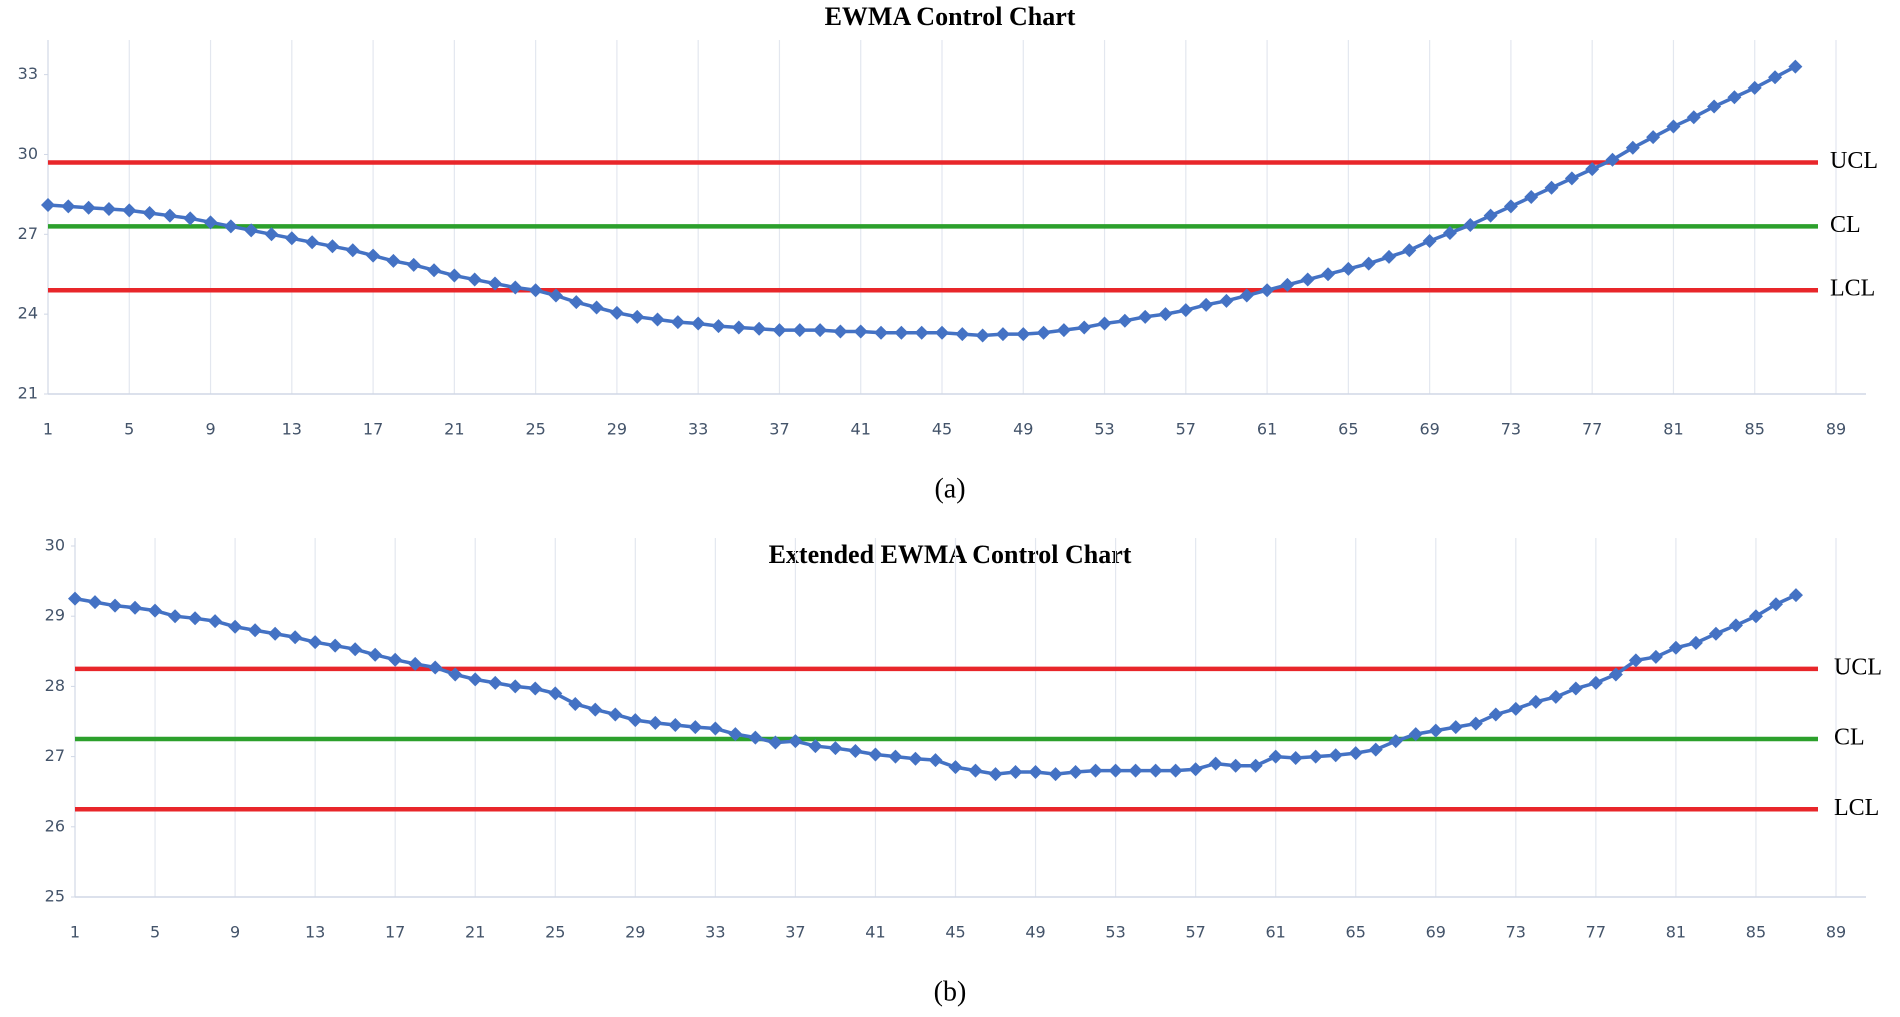 This screenshot has width=1900, height=1017. What do you see at coordinates (28, 73) in the screenshot?
I see `y-tick-label: 33` at bounding box center [28, 73].